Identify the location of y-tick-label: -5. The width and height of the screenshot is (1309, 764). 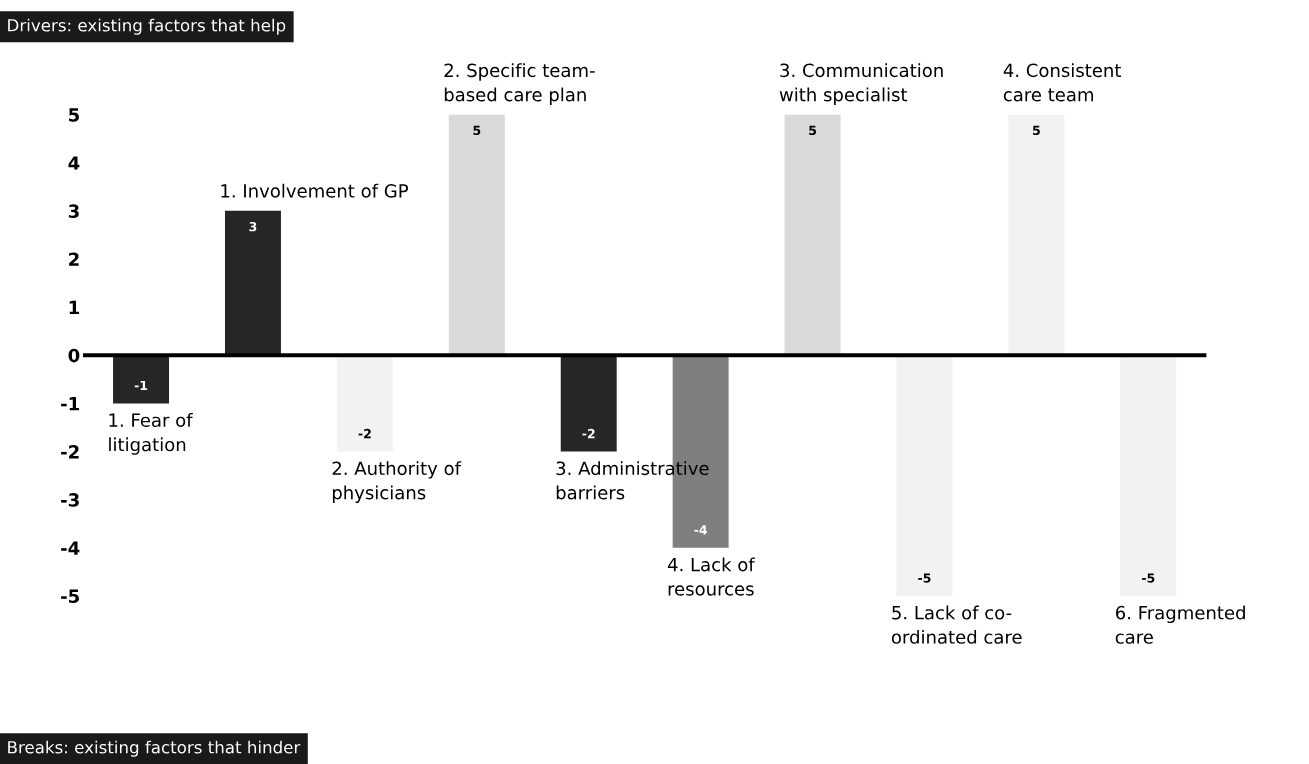
(70, 596).